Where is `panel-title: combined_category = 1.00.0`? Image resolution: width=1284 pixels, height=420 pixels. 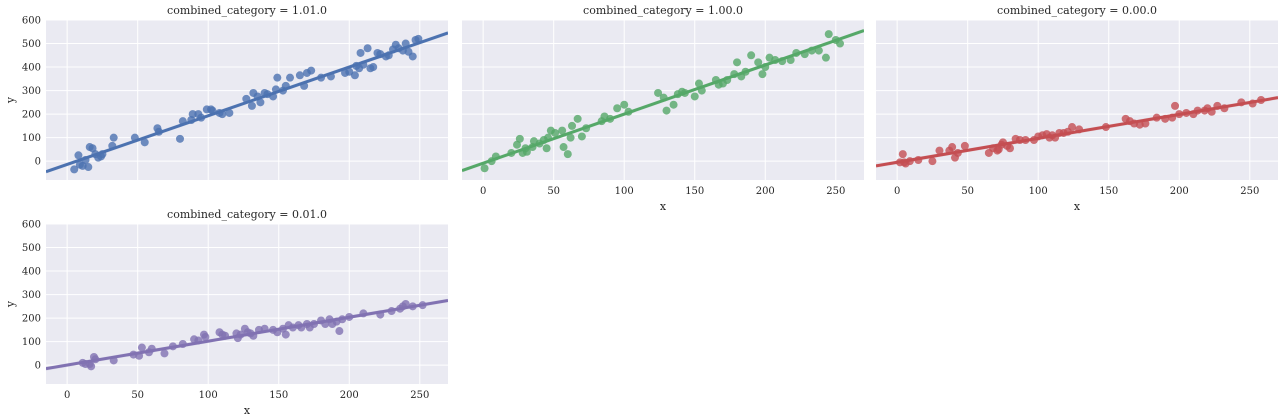 panel-title: combined_category = 1.00.0 is located at coordinates (663, 10).